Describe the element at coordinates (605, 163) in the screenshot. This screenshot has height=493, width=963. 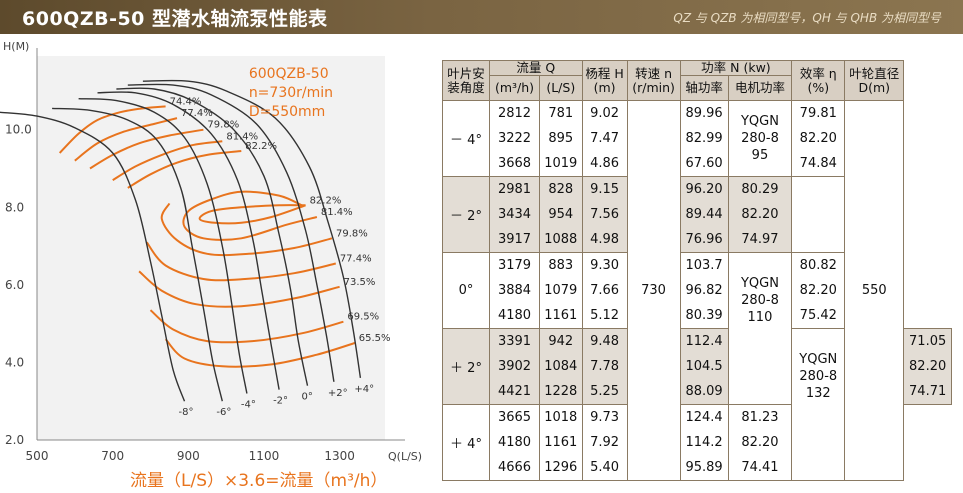
I see `value-h: 4.86` at that location.